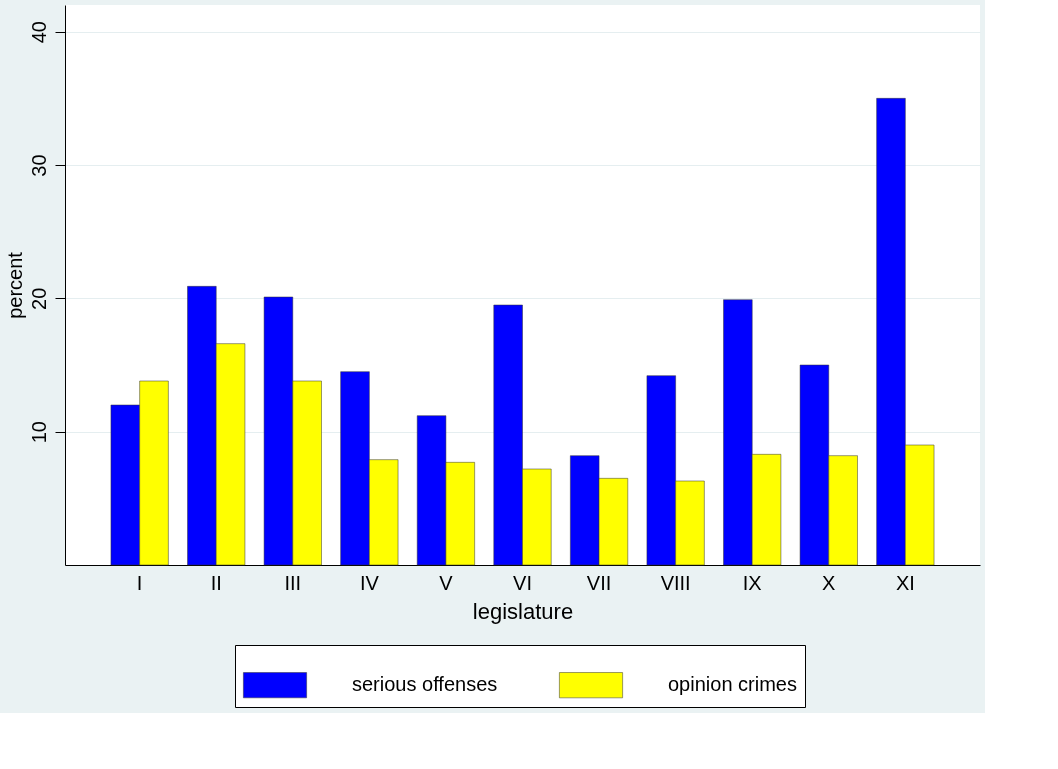 The image size is (1058, 769). I want to click on x-tick-label: IX, so click(752, 582).